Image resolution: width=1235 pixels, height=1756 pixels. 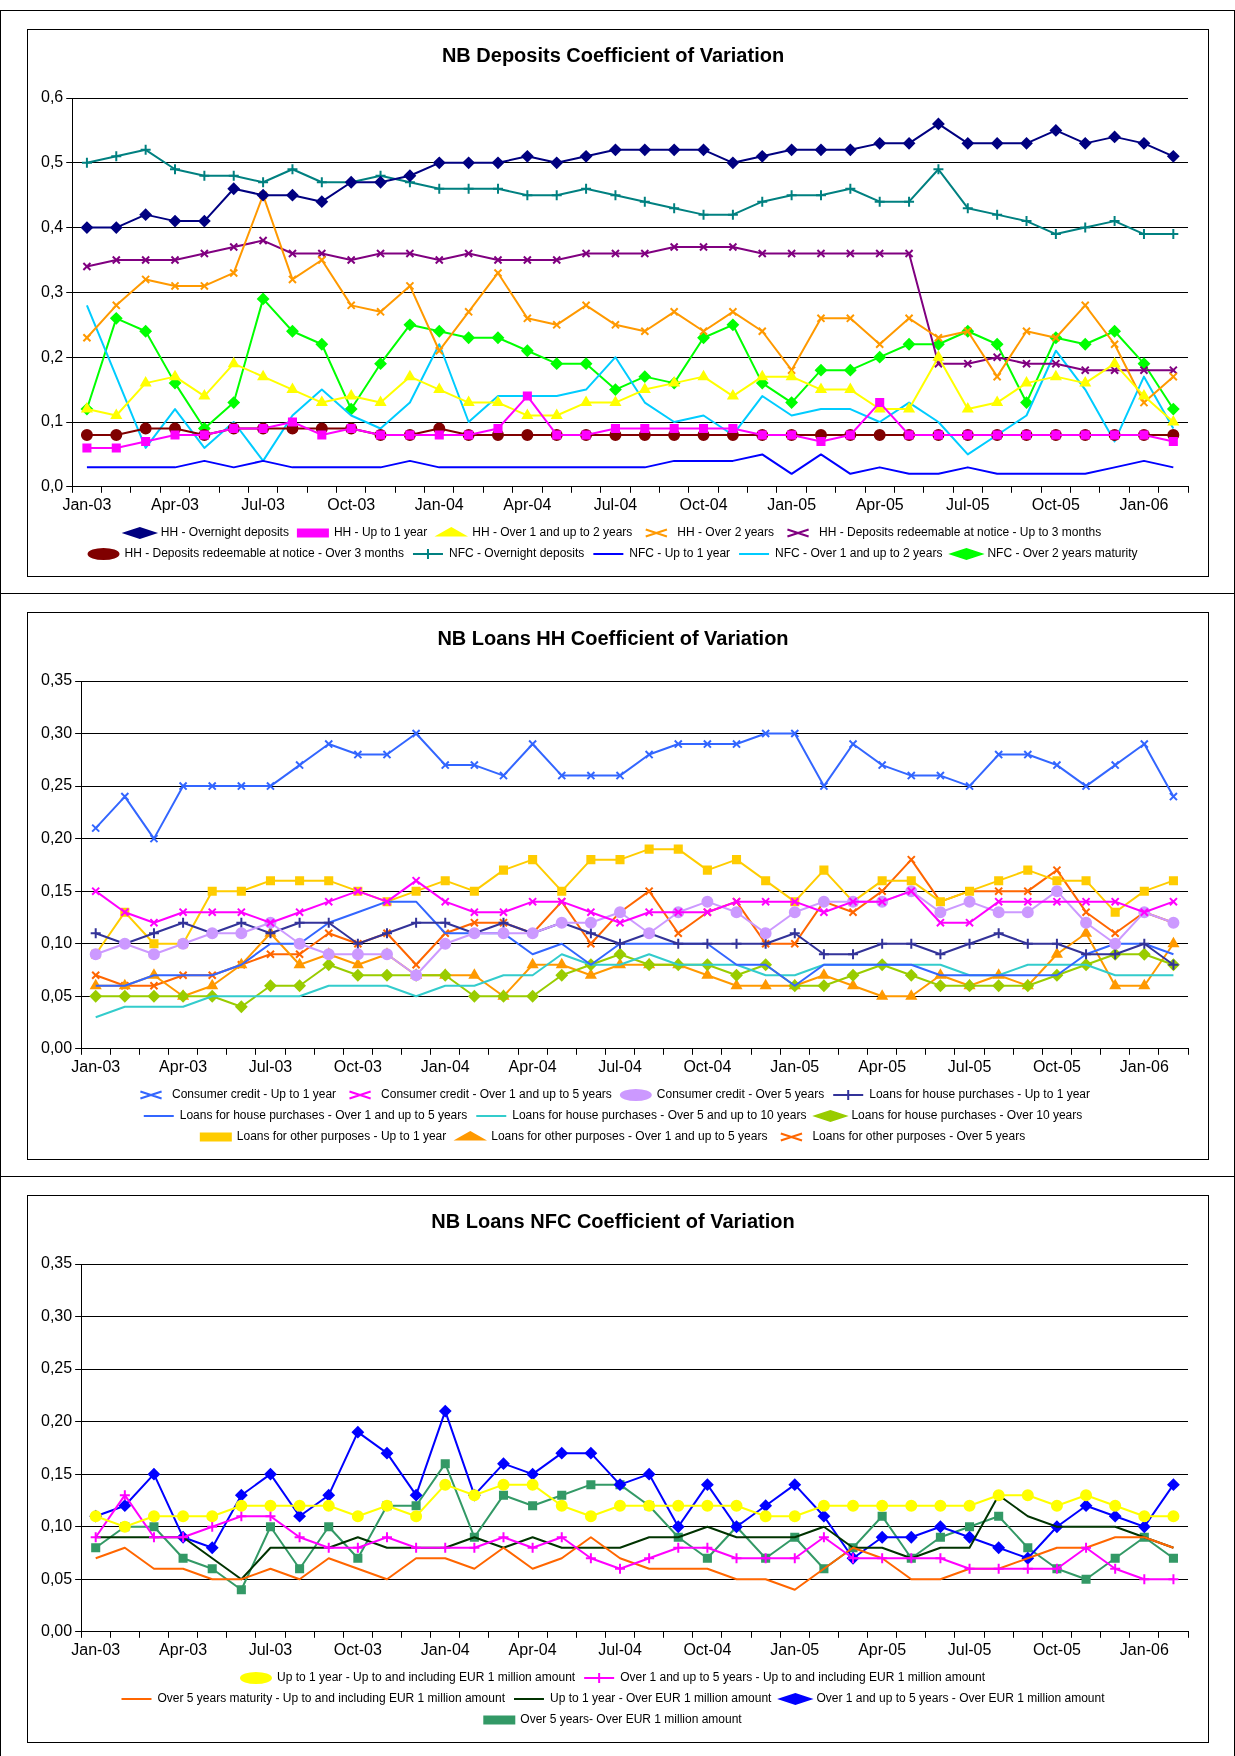 I want to click on legend-label: Up to 1 year - Over EUR 1 million amount, so click(x=661, y=1698).